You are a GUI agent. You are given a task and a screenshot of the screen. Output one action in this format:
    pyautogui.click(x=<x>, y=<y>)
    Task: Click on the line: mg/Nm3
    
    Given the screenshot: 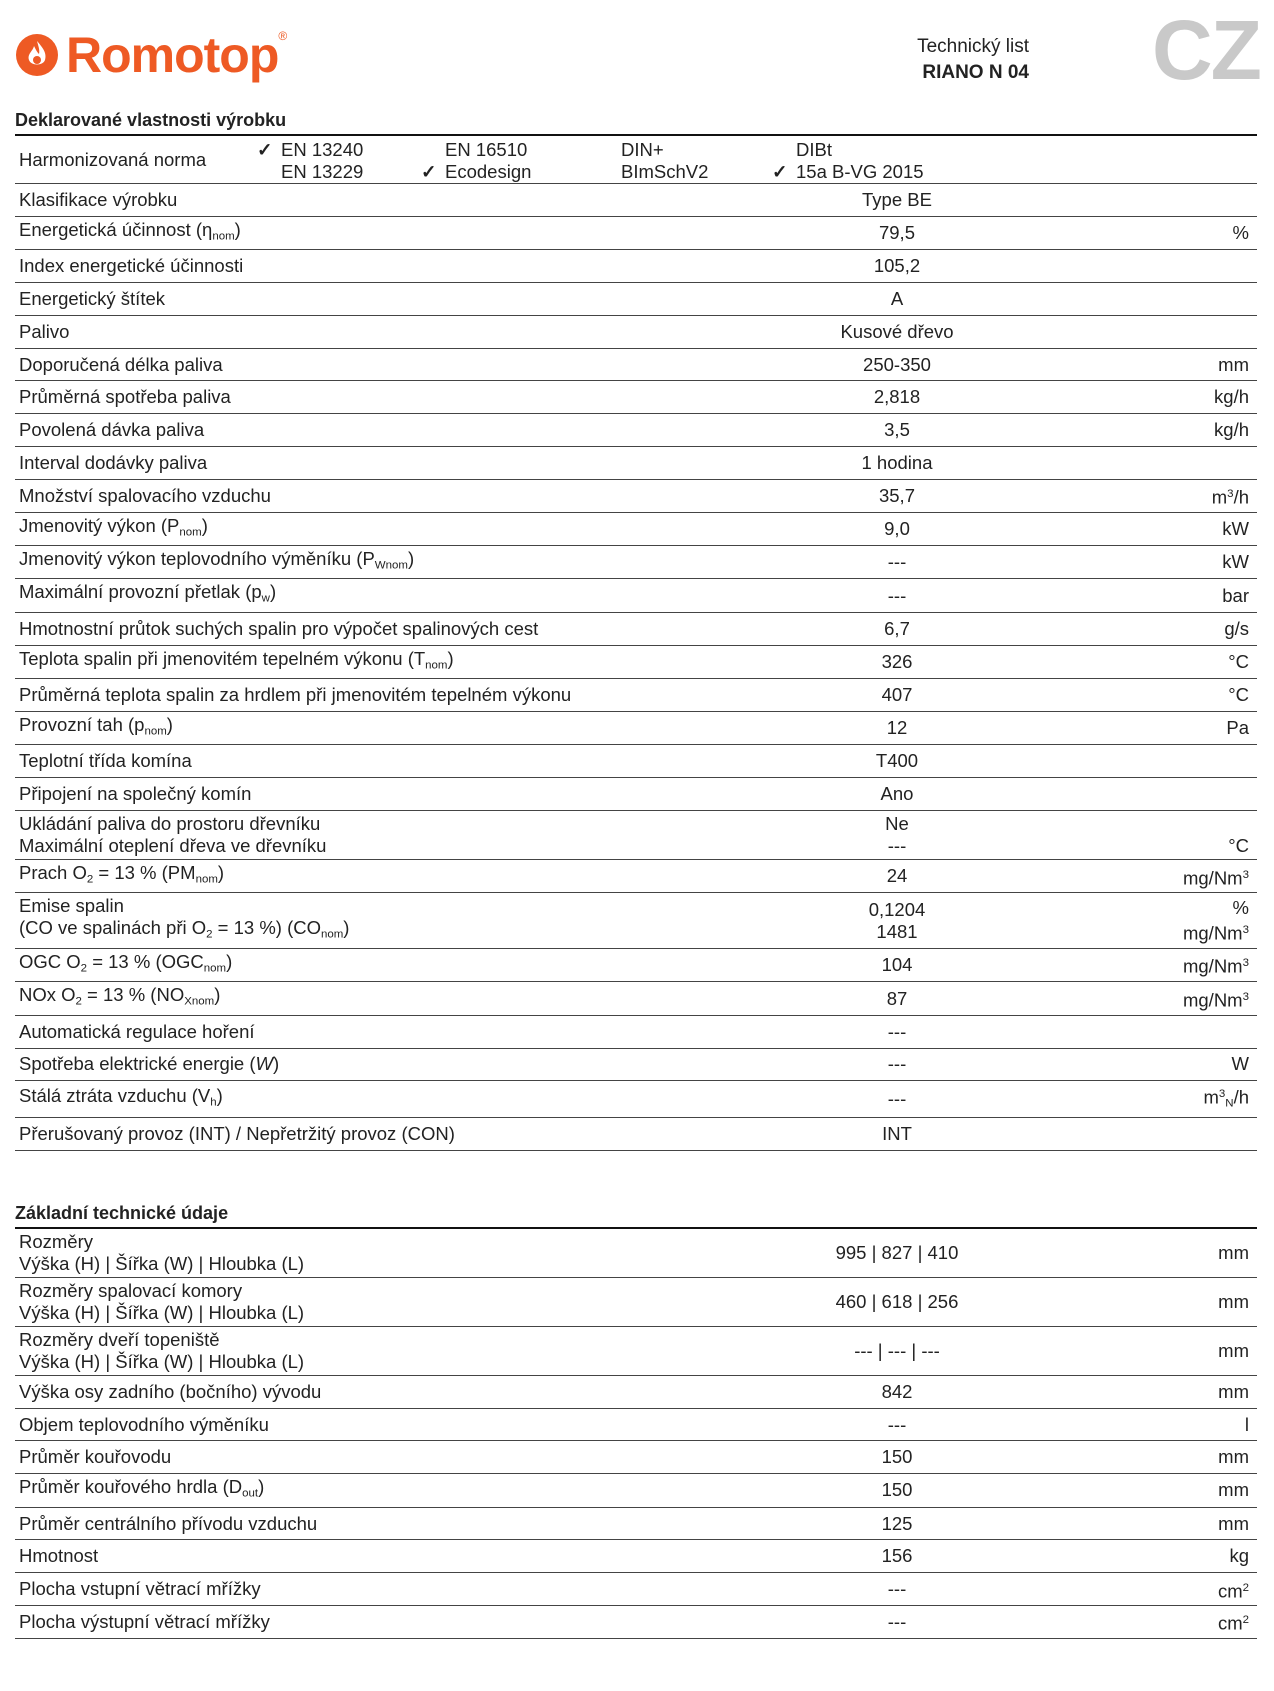 What is the action you would take?
    pyautogui.click(x=1146, y=998)
    